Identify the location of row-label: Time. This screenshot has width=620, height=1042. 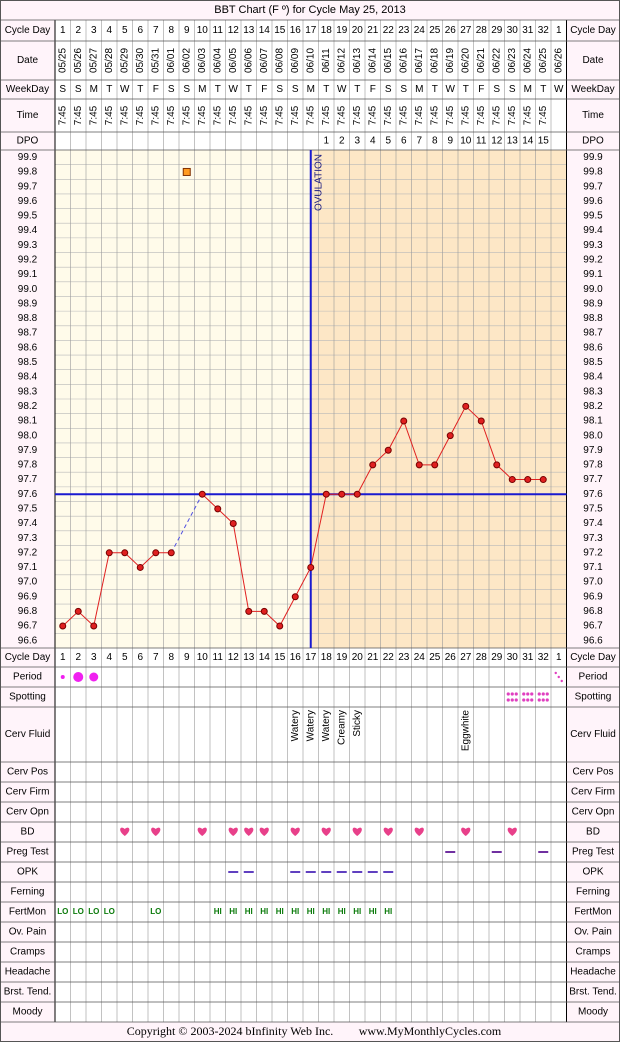
(28, 115).